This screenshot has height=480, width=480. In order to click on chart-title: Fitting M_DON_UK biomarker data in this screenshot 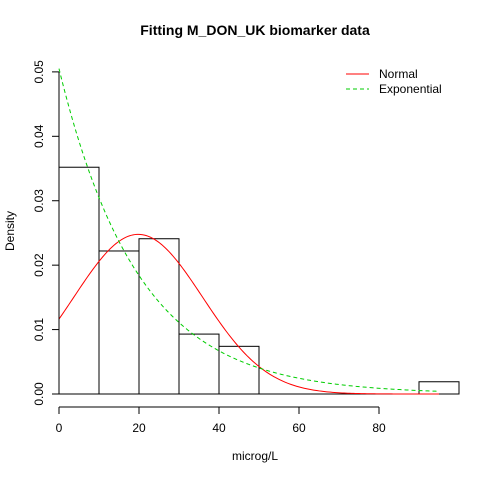, I will do `click(255, 30)`.